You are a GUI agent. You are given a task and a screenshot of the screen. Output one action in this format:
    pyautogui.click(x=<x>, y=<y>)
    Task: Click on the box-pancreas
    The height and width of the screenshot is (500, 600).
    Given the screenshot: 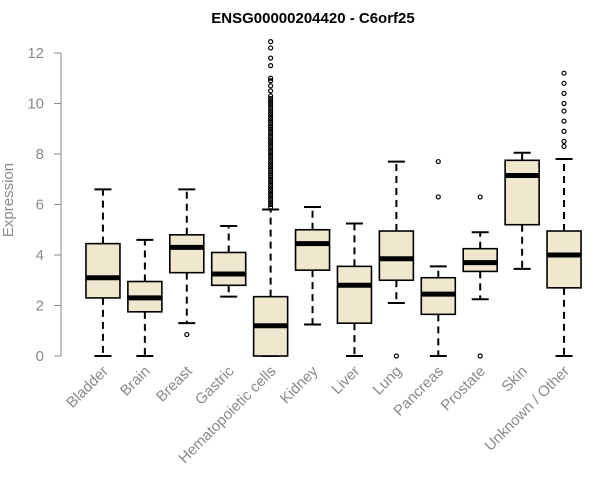 What is the action you would take?
    pyautogui.click(x=438, y=257)
    